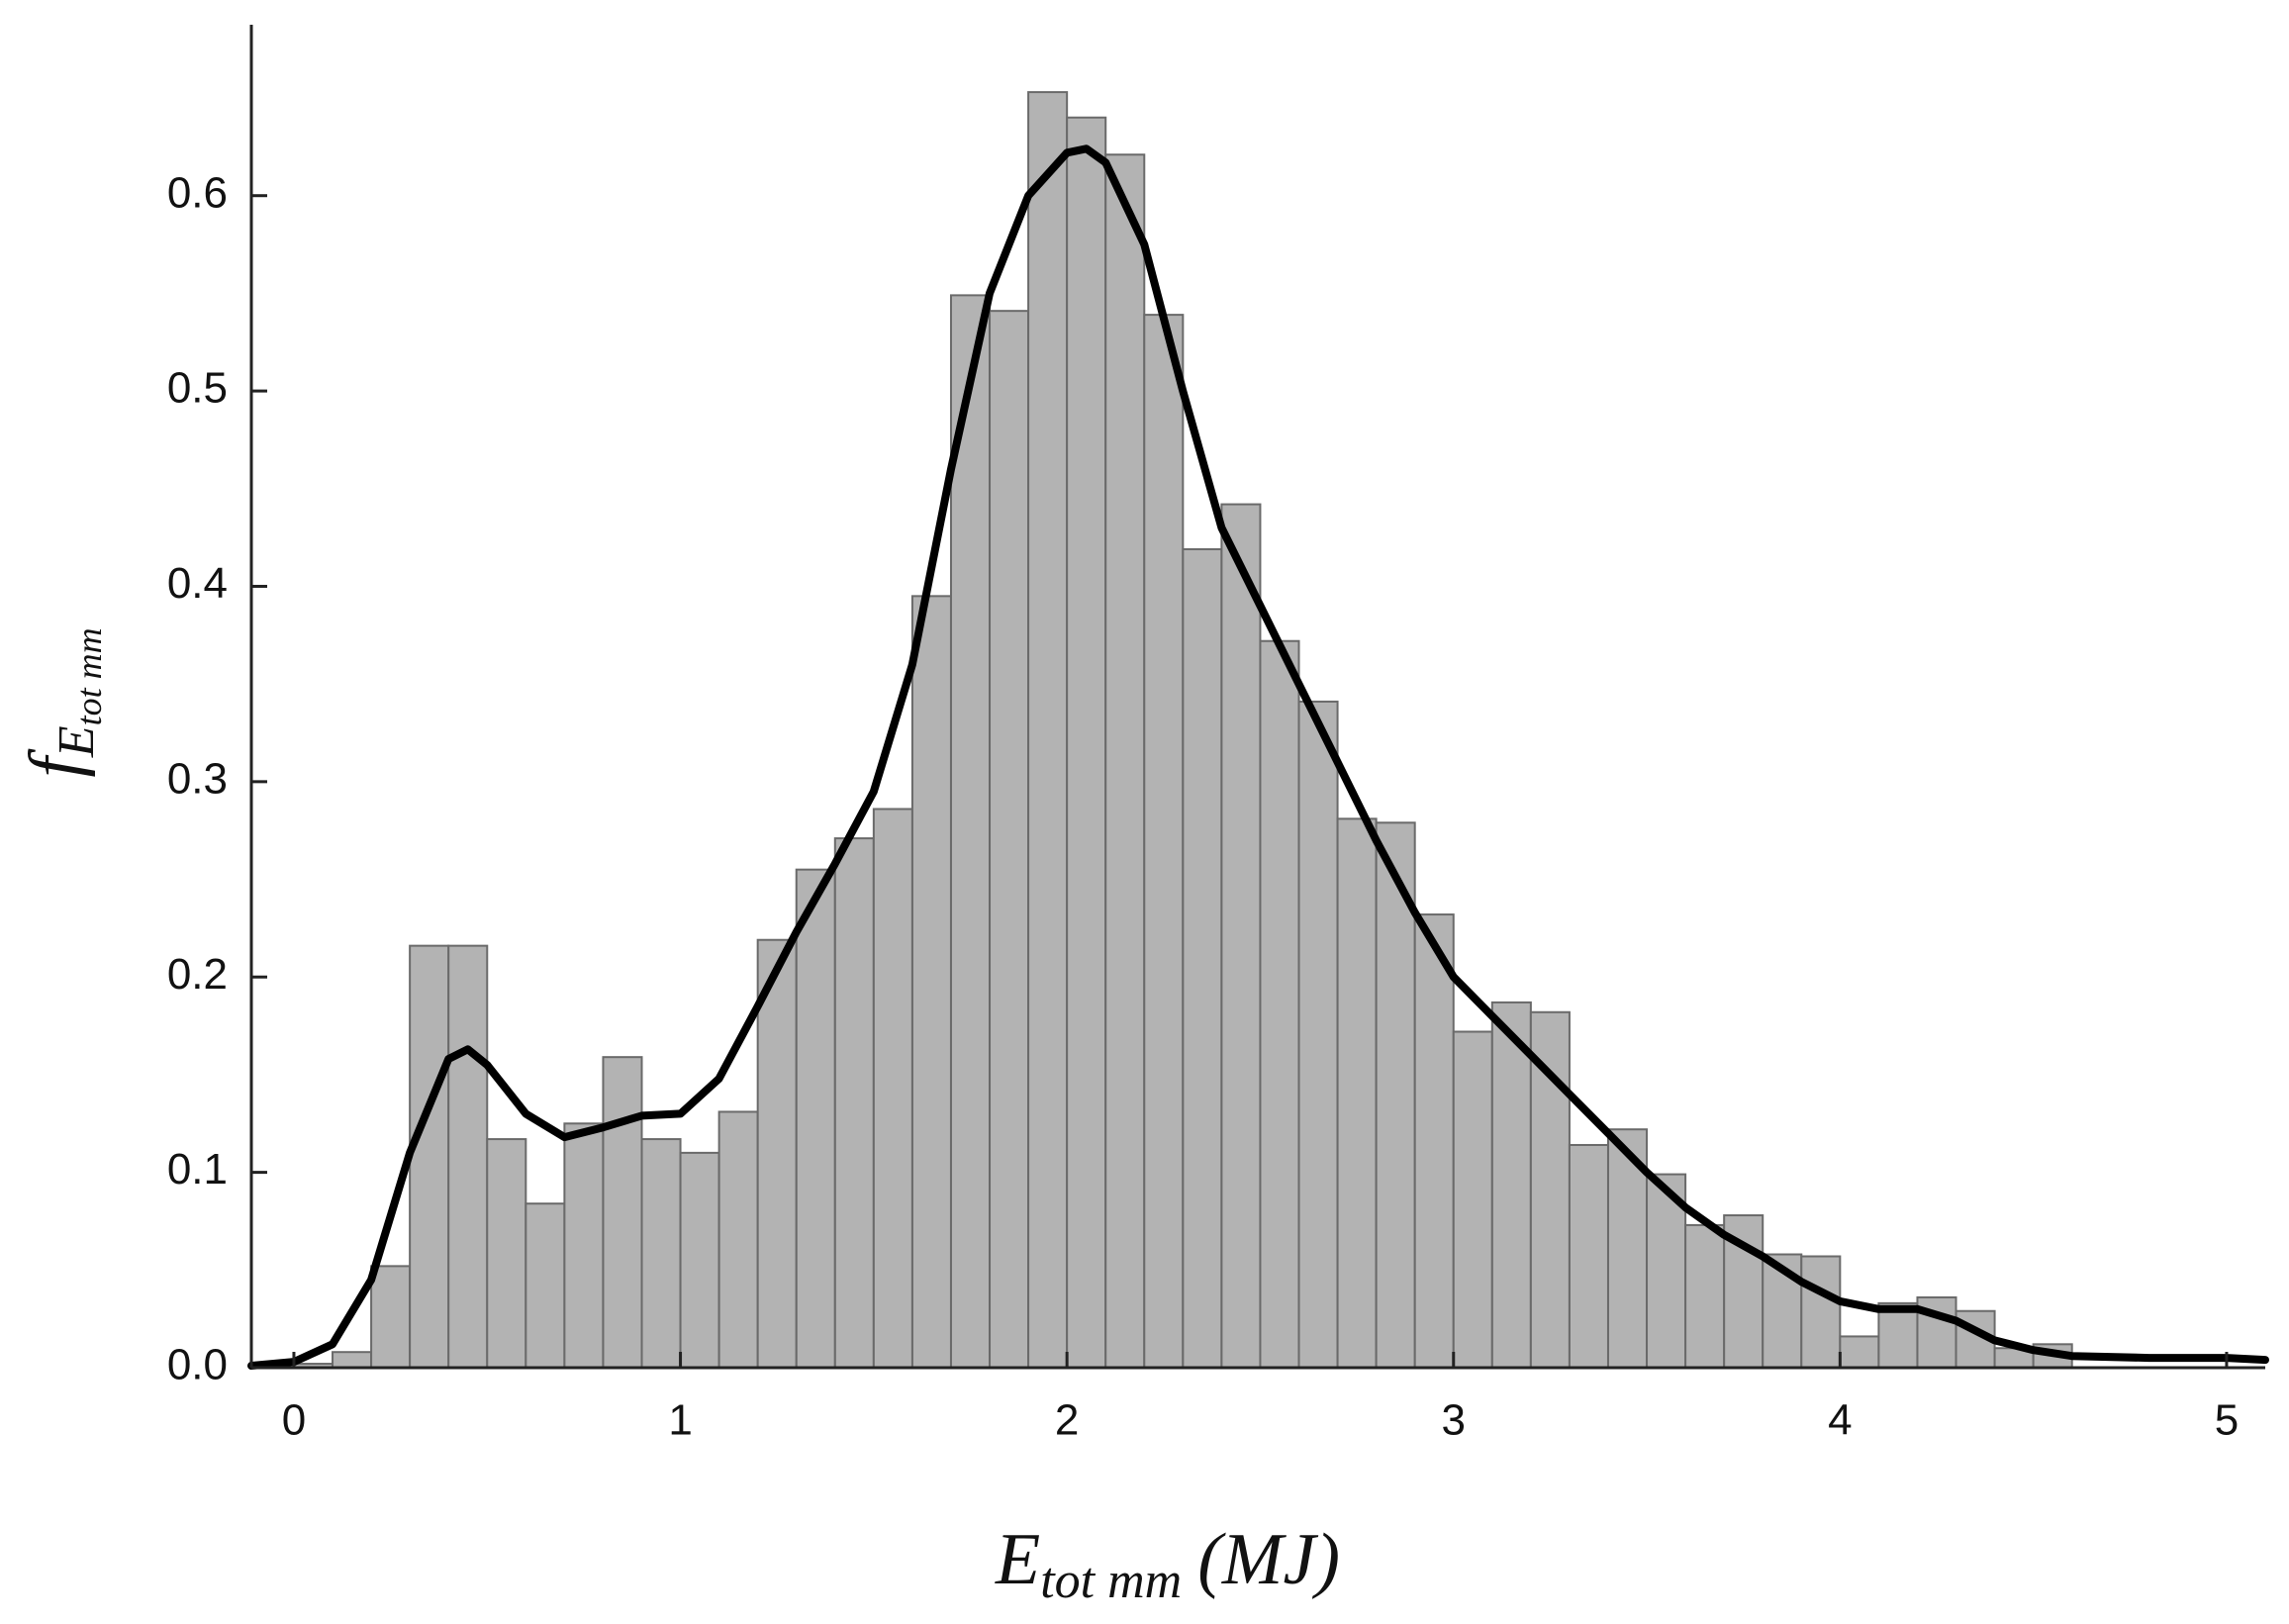  I want to click on y-tick-label: 0.5, so click(197, 388).